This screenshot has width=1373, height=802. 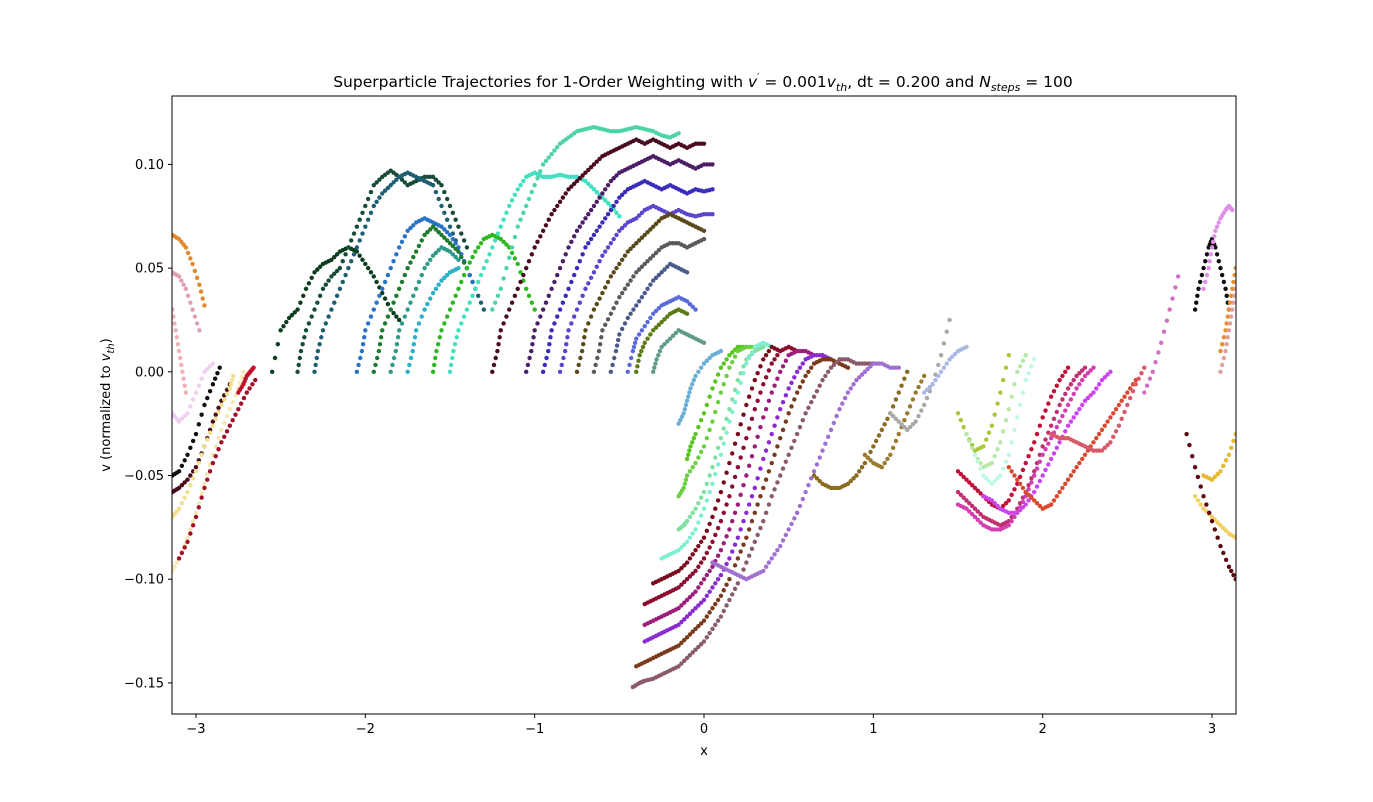 I want to click on y-tick-label: 0.05, so click(x=149, y=269).